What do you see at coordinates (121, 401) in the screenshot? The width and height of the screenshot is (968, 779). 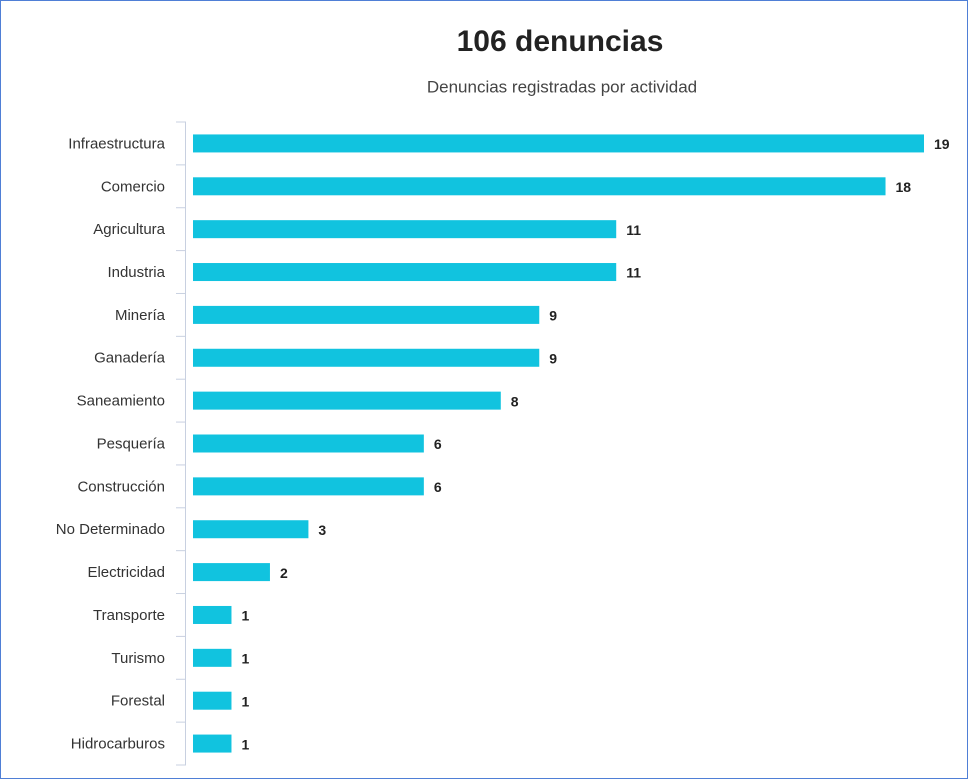 I see `y-tick-label: Saneamiento` at bounding box center [121, 401].